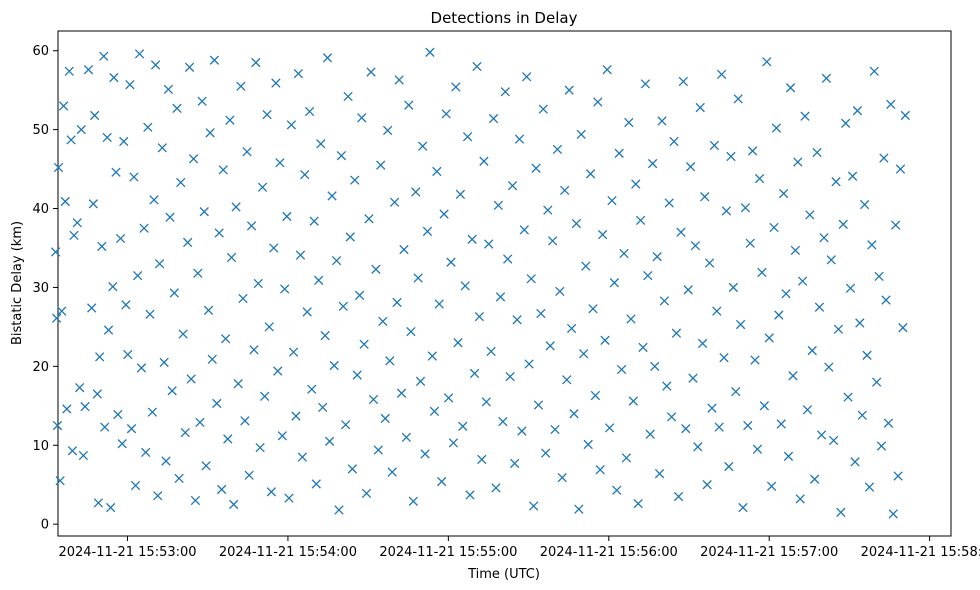  What do you see at coordinates (609, 552) in the screenshot?
I see `x-tick-label: 2024-11-21 15:56:00` at bounding box center [609, 552].